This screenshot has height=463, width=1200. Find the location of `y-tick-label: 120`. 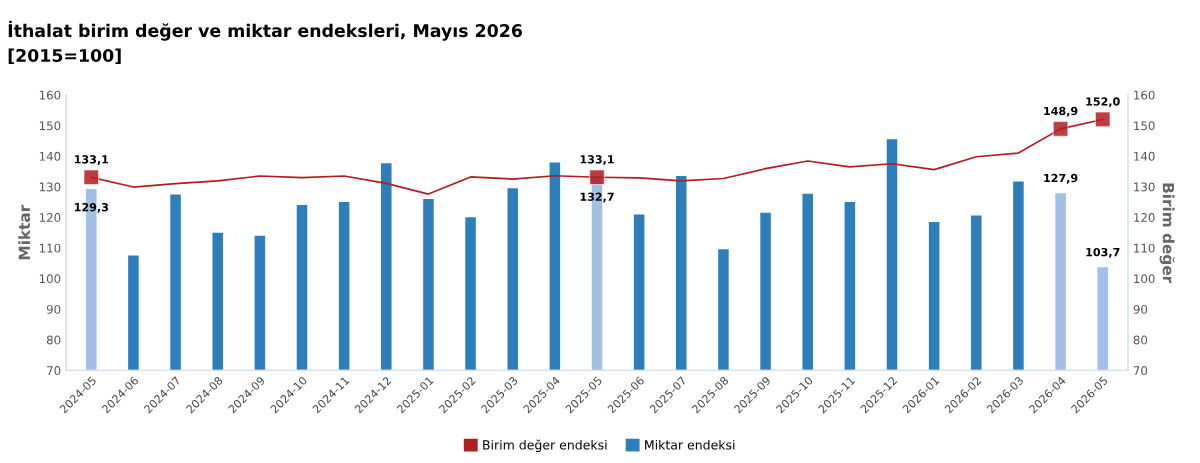

y-tick-label: 120 is located at coordinates (50, 218).